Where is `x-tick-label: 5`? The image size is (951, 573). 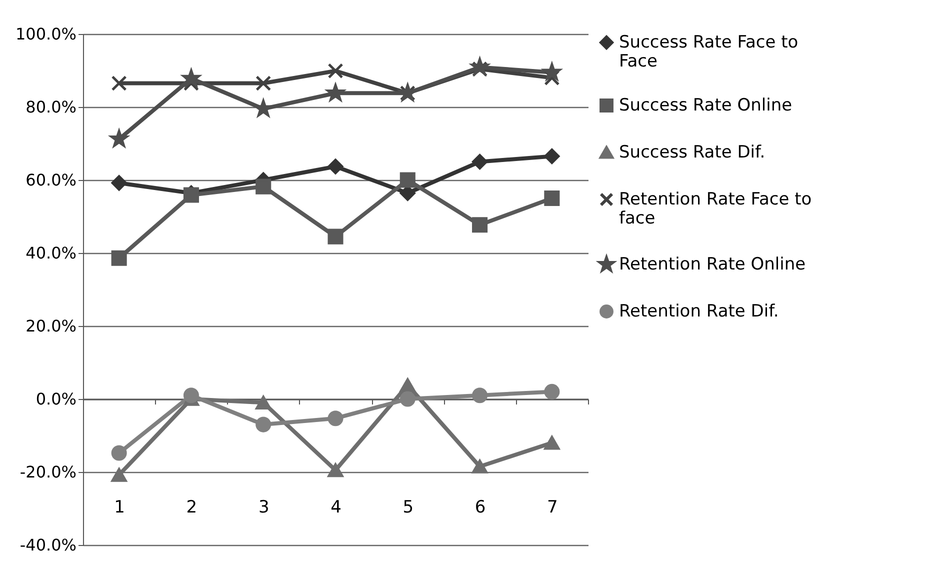 x-tick-label: 5 is located at coordinates (408, 508).